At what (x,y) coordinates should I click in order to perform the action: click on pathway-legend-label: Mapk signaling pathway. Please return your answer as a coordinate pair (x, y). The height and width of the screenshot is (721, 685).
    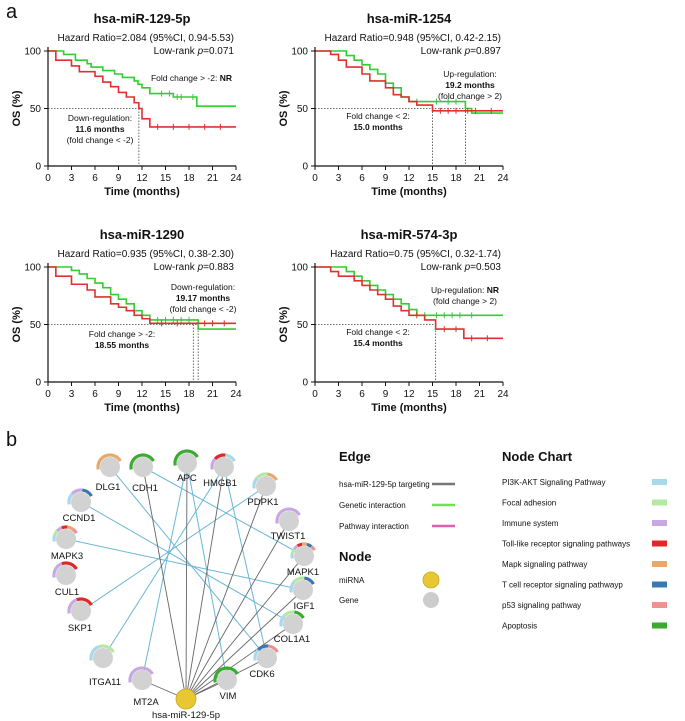
    Looking at the image, I should click on (544, 564).